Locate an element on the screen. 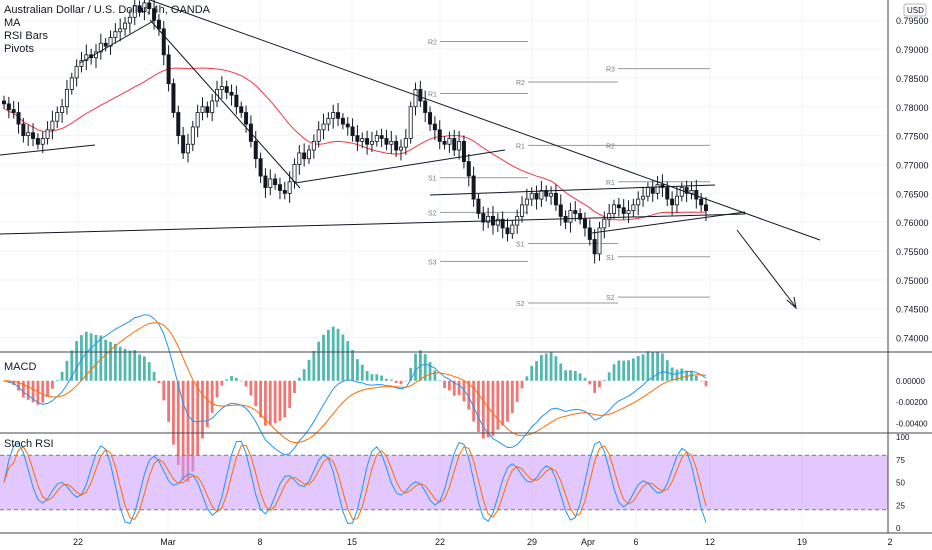  price-tick-label: 0.74500 is located at coordinates (912, 310).